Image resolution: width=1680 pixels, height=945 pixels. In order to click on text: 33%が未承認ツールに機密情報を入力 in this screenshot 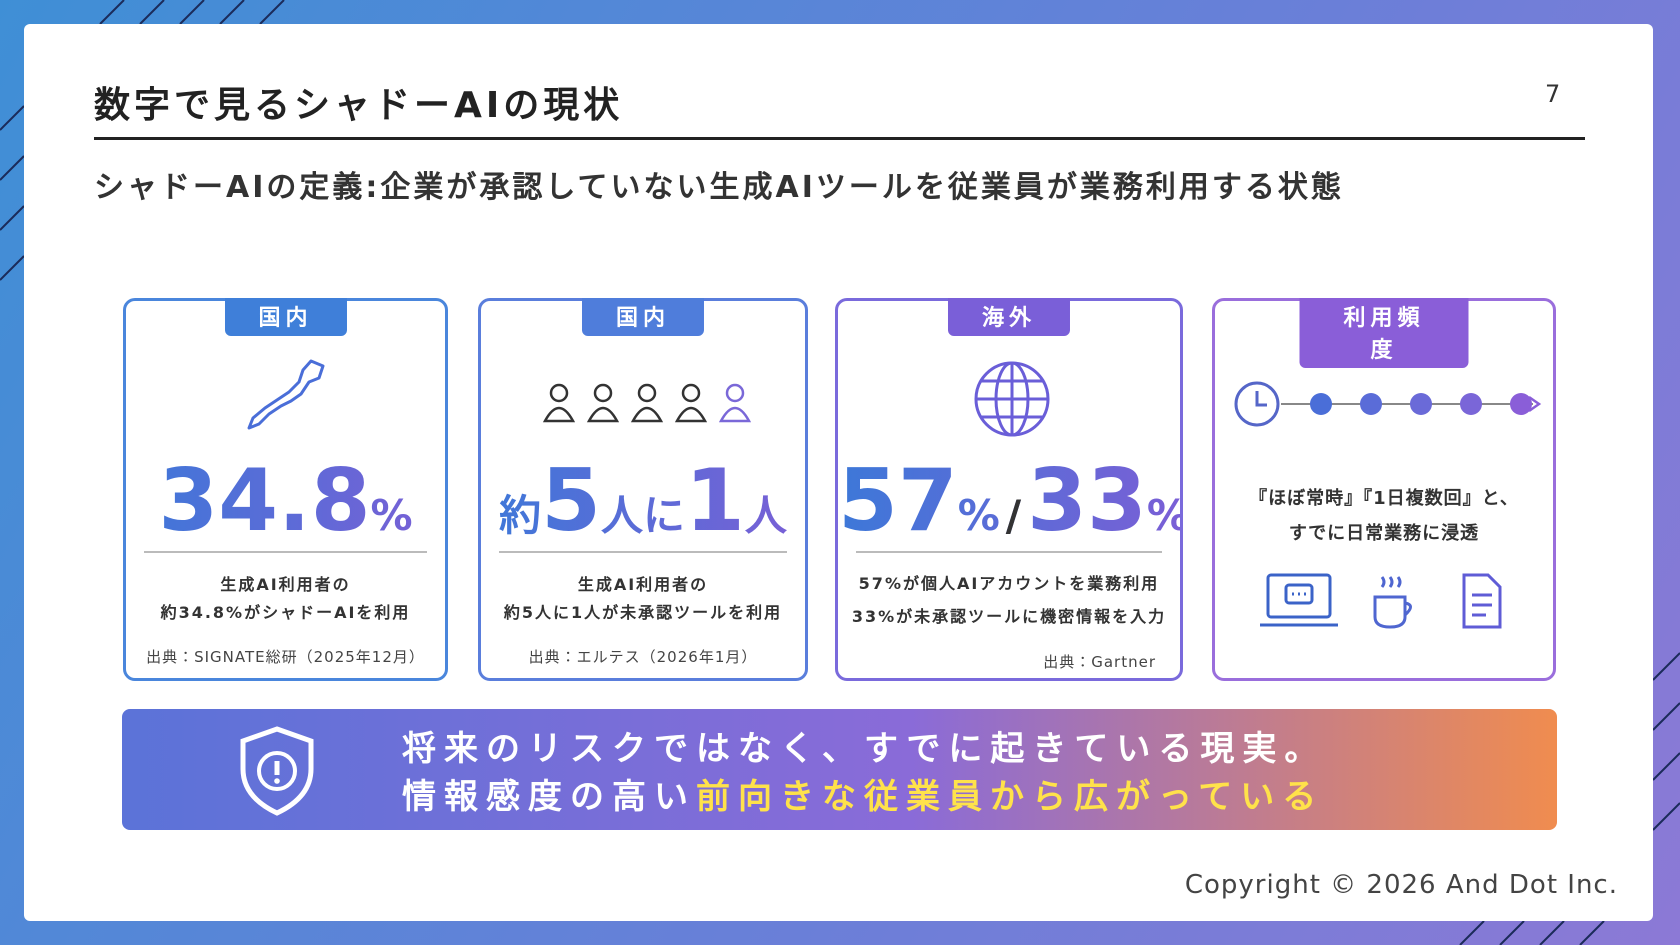, I will do `click(1009, 616)`.